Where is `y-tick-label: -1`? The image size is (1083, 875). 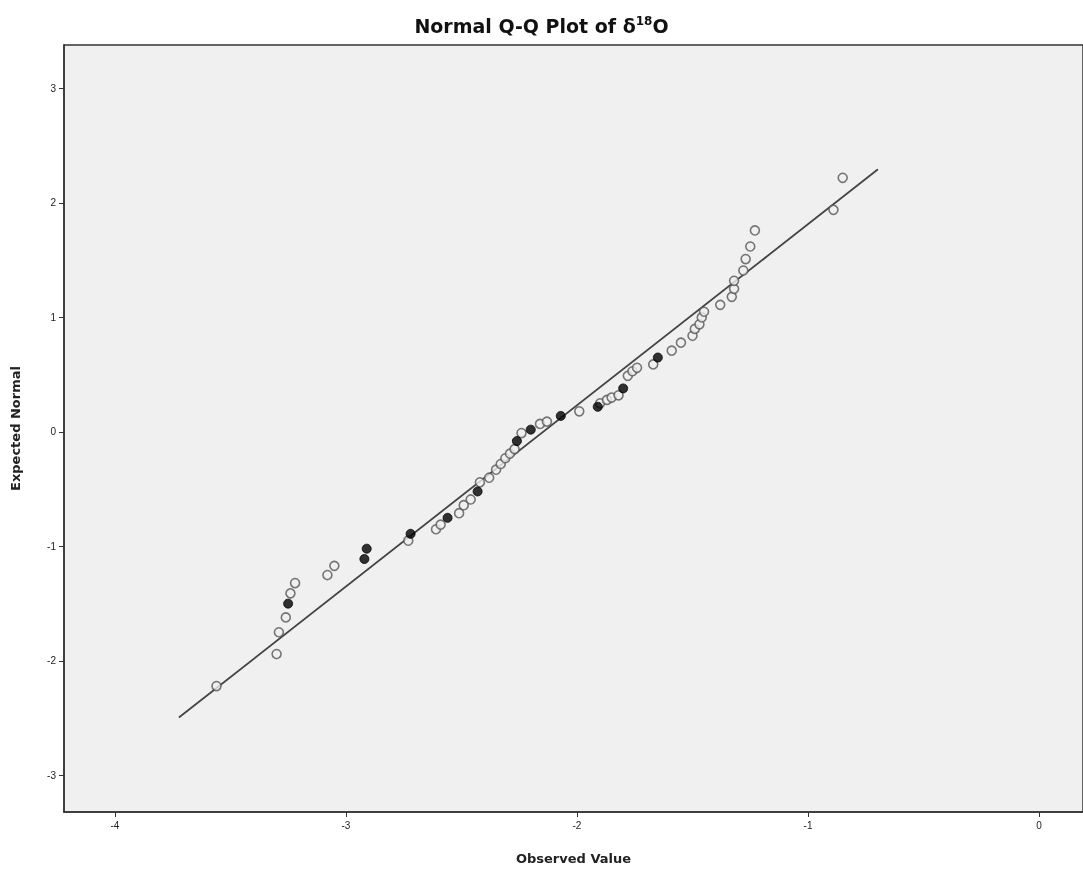
y-tick-label: -1 is located at coordinates (52, 546).